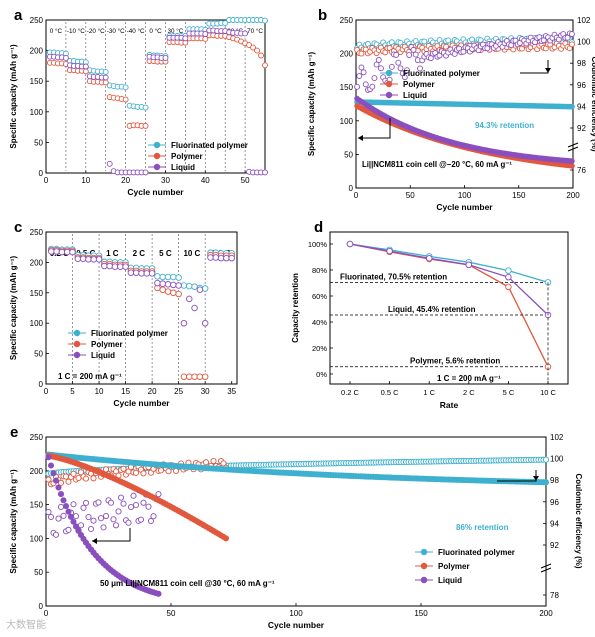  I want to click on x-tick-label-b: 200, so click(573, 195).